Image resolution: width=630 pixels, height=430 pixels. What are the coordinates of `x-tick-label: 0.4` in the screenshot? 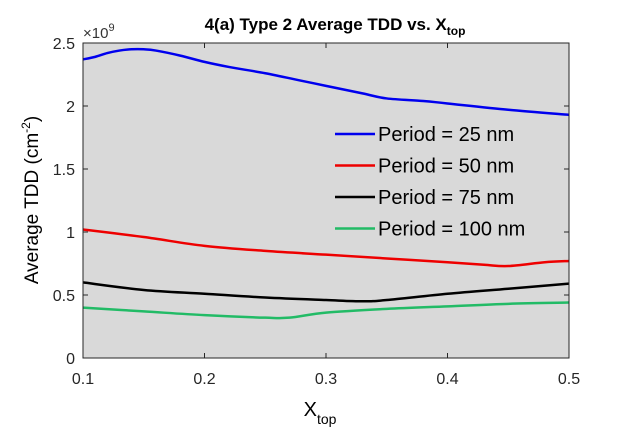 It's located at (447, 379).